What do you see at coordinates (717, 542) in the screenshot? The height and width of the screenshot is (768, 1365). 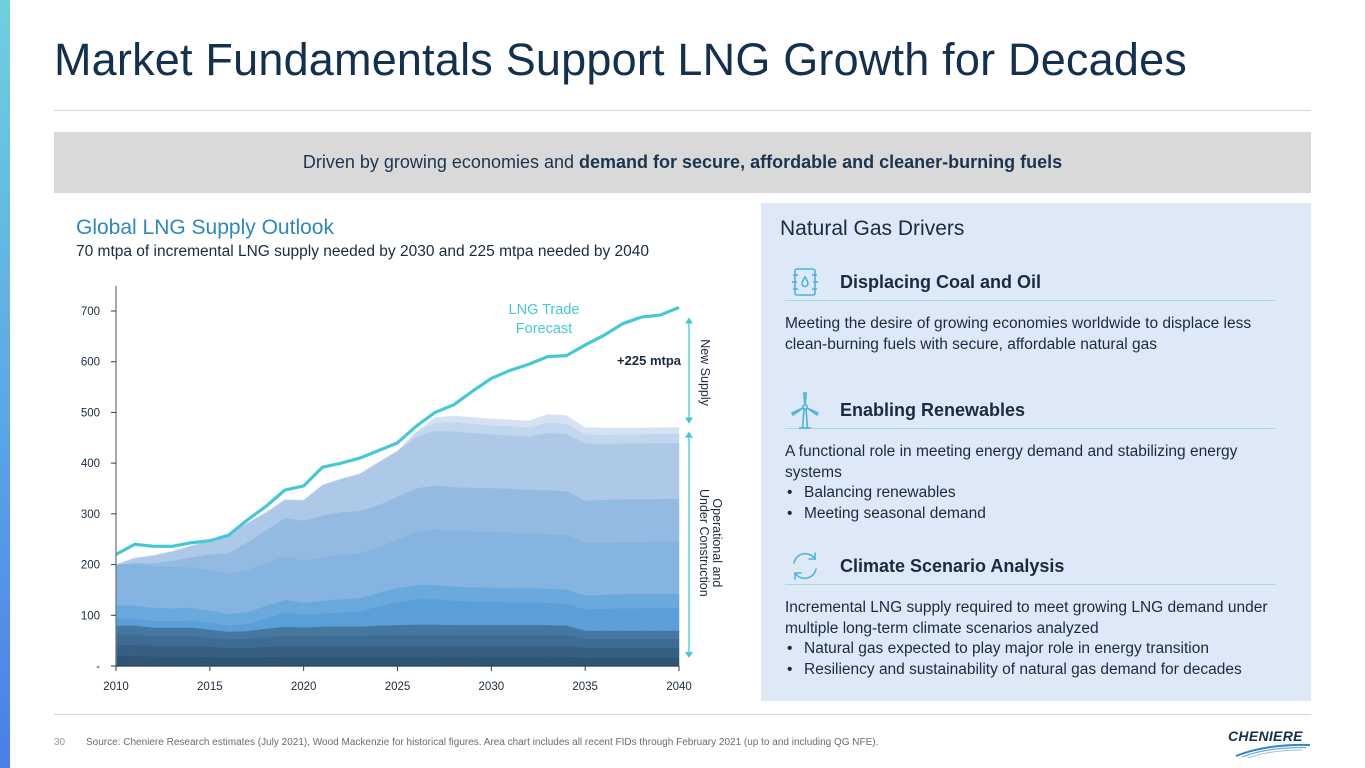 I see `operational-label: Operational and` at bounding box center [717, 542].